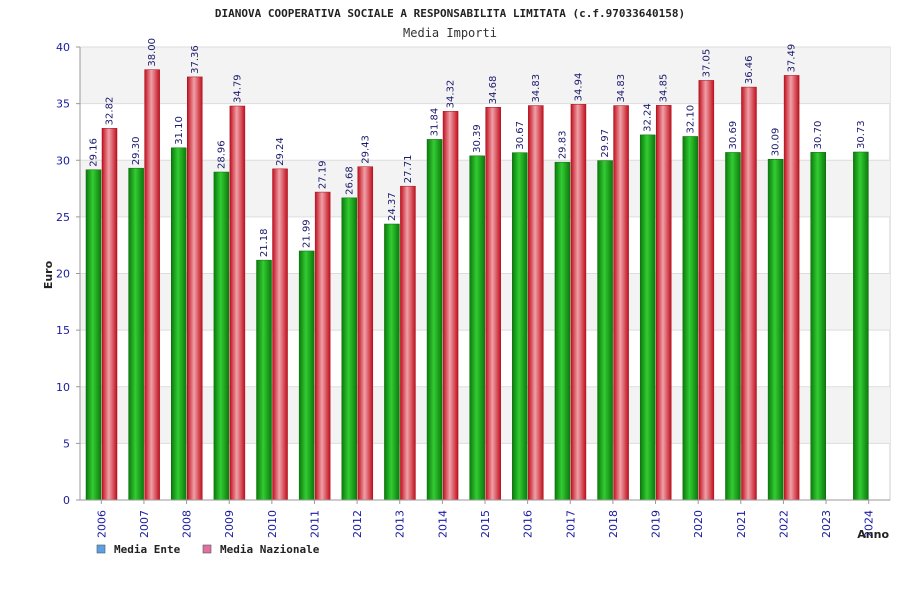  Describe the element at coordinates (741, 524) in the screenshot. I see `x-tick-label: 2021` at that location.